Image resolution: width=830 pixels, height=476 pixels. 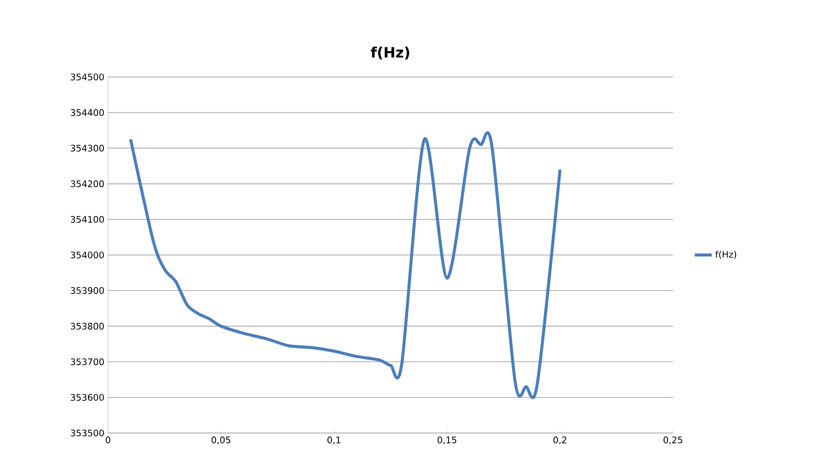 I want to click on x-tick-label: 0,1, so click(x=333, y=440).